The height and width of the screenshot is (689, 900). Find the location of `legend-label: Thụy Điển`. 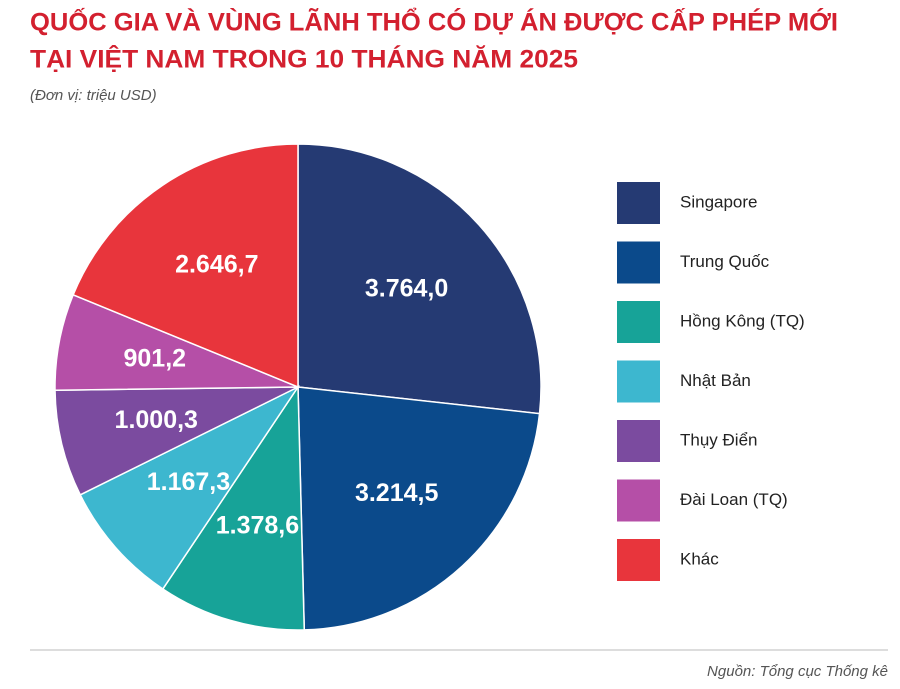

legend-label: Thụy Điển is located at coordinates (718, 439).